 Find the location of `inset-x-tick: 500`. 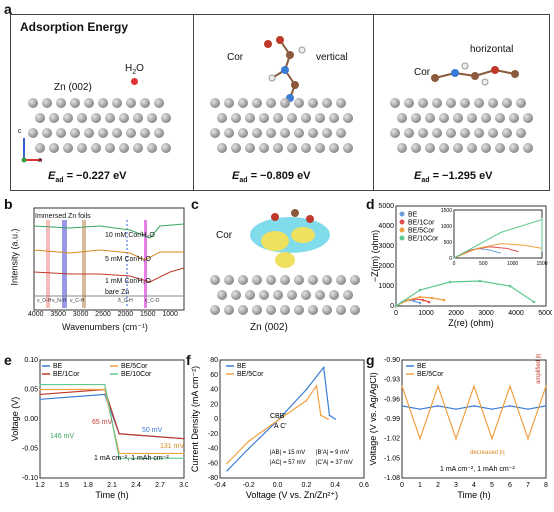

inset-x-tick: 500 is located at coordinates (483, 264).